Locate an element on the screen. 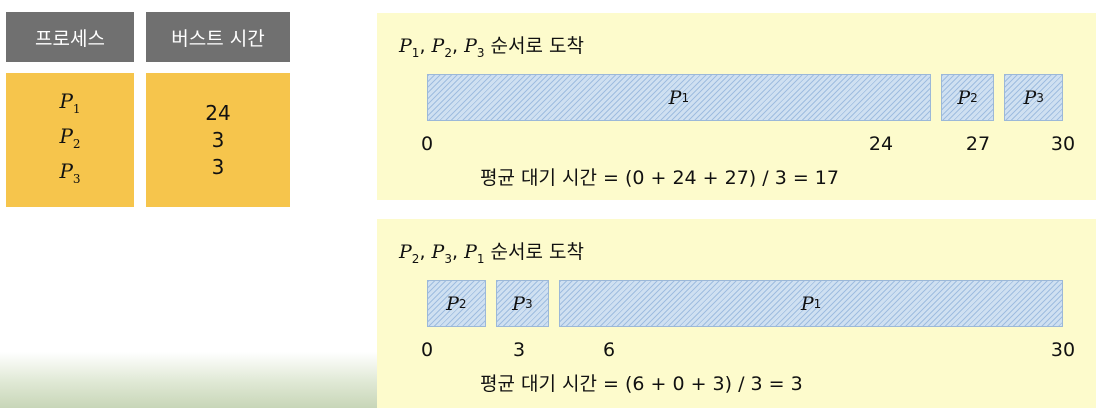 The width and height of the screenshot is (1096, 408). scenario-1-title: P1, P2, P3 순서로 도착 is located at coordinates (491, 47).